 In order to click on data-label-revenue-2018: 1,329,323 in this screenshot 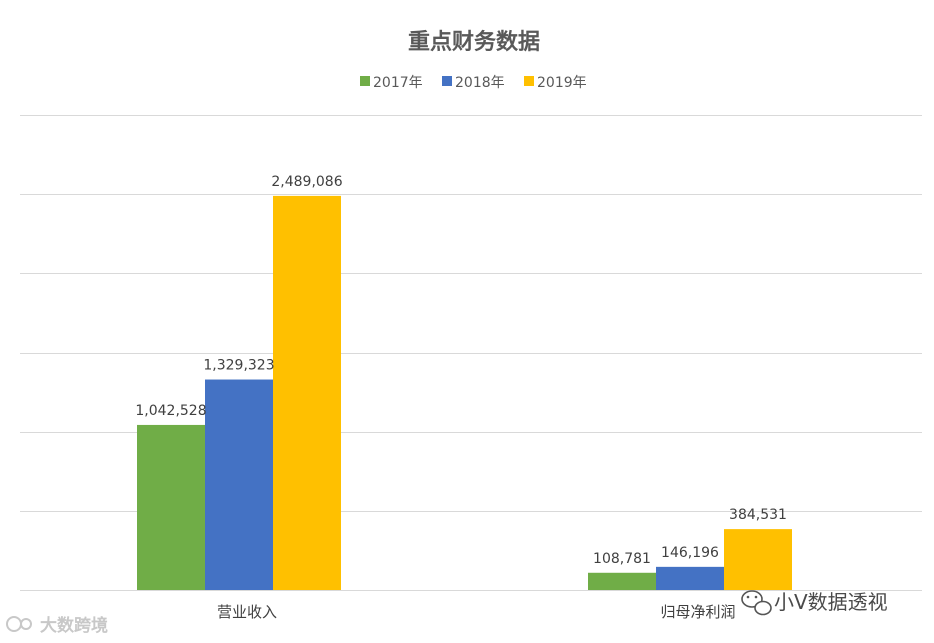, I will do `click(238, 366)`.